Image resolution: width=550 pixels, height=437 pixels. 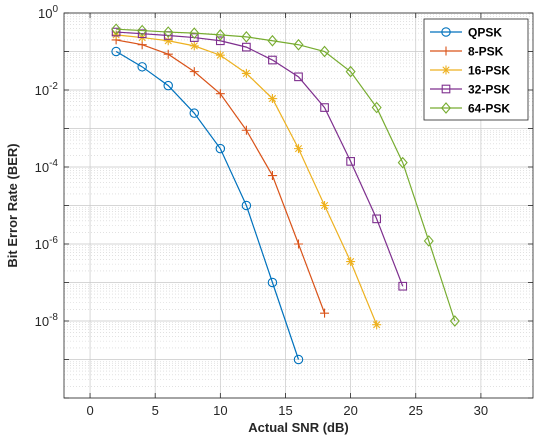 I want to click on legend-item-64-psk: 64-PSK, so click(x=470, y=109).